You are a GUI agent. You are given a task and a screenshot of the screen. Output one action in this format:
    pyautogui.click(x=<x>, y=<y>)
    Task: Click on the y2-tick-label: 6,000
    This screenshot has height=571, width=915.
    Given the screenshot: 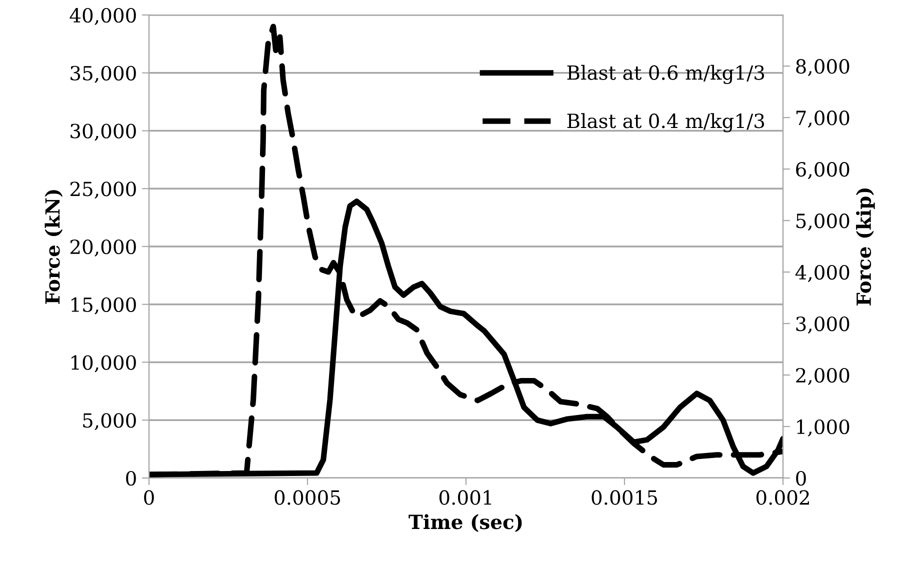 What is the action you would take?
    pyautogui.click(x=823, y=171)
    